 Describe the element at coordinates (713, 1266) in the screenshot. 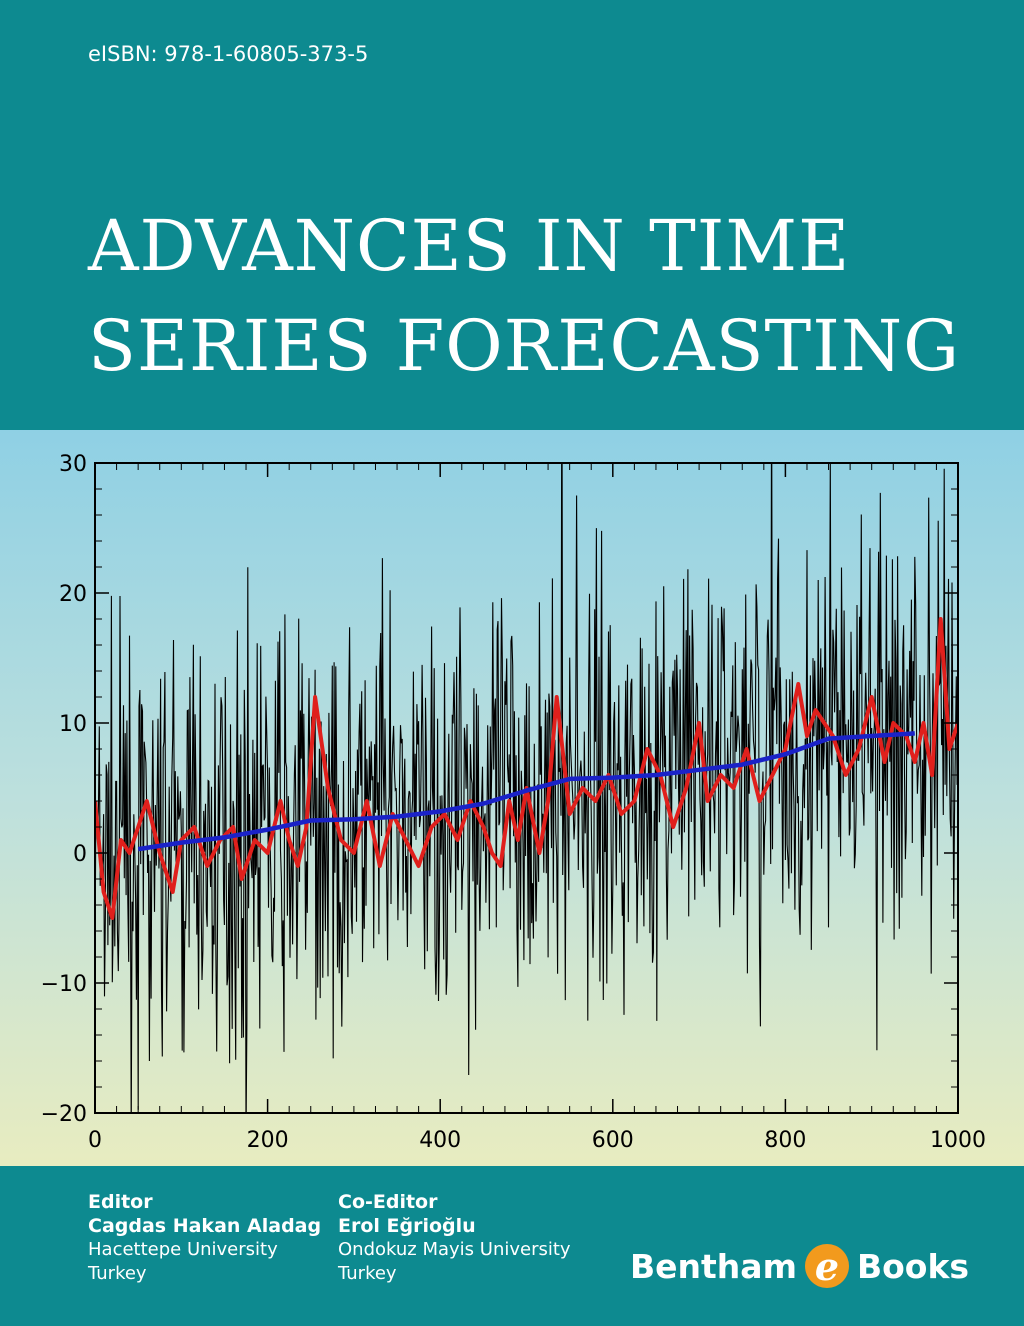

I see `publisher-name-left: Bentham` at that location.